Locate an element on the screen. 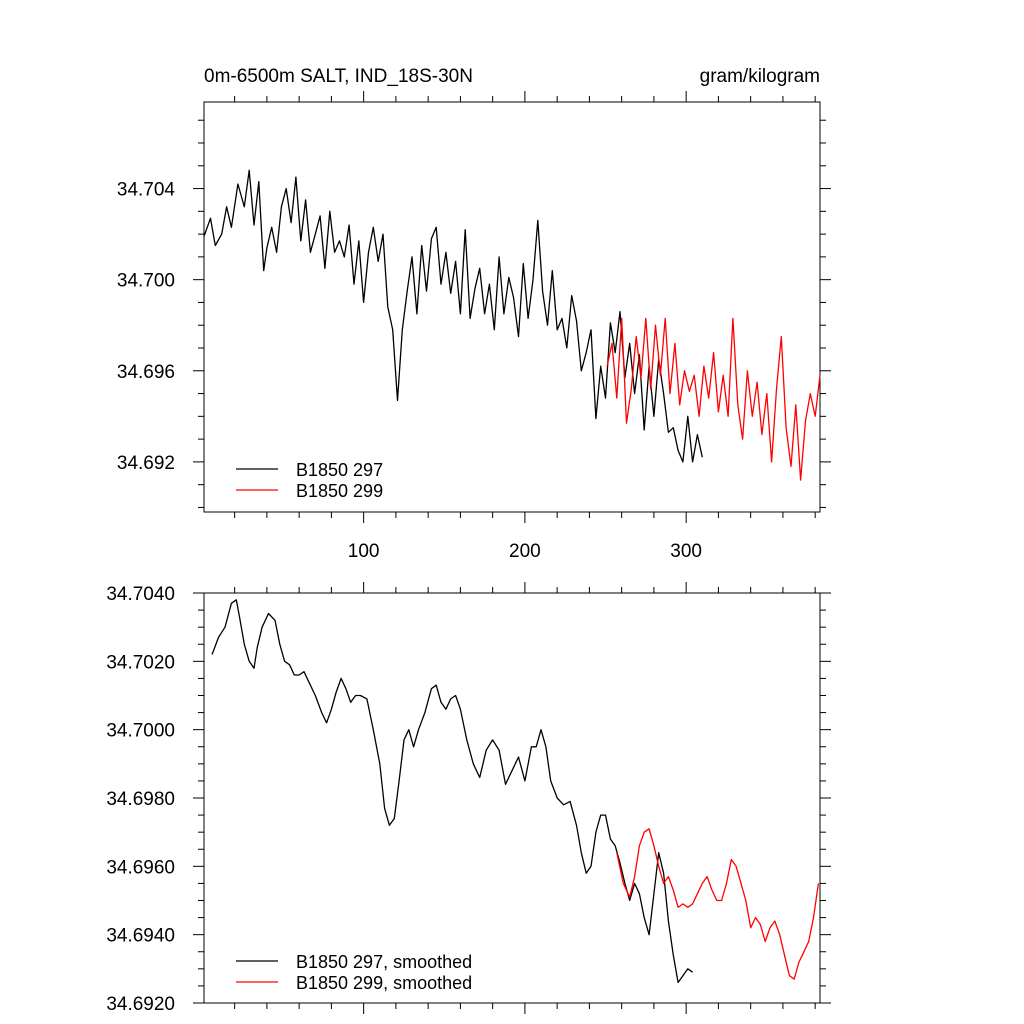 The height and width of the screenshot is (1024, 1024). legend-label-b1850-297-smoothed: B1850 297, smoothed is located at coordinates (384, 962).